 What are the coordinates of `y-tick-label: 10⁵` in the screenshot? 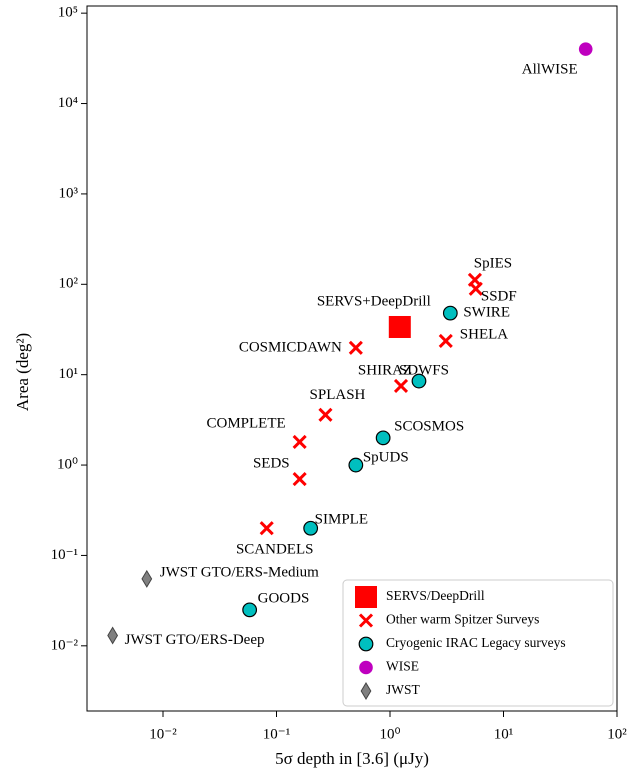 It's located at (68, 13).